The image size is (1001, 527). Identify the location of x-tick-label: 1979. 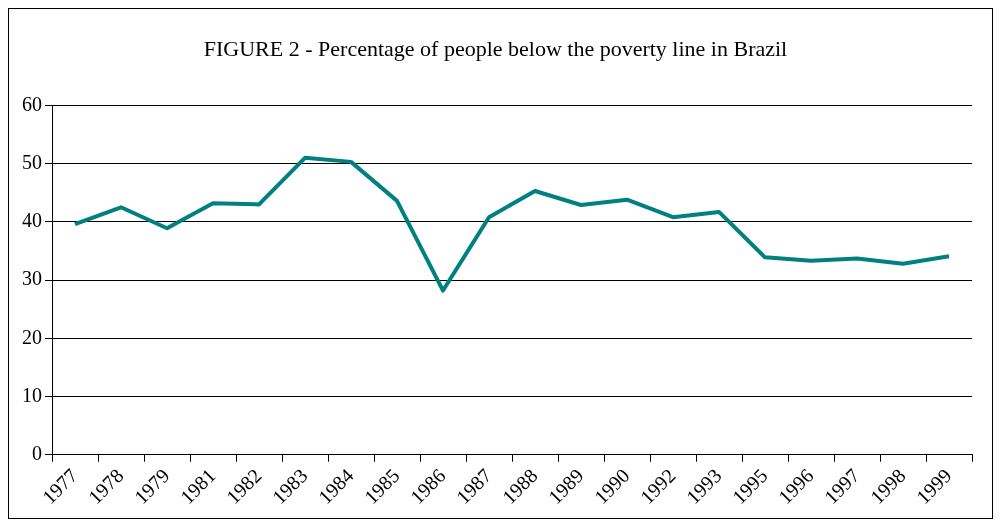
(151, 486).